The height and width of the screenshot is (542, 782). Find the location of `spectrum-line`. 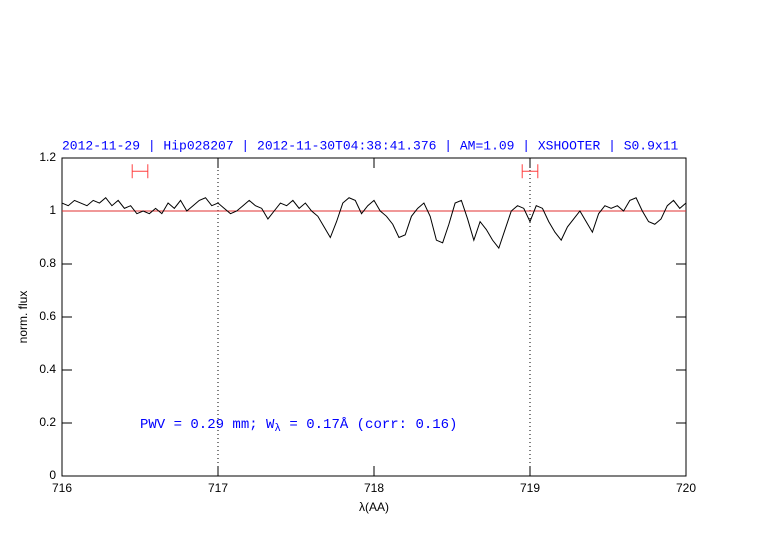

spectrum-line is located at coordinates (374, 223).